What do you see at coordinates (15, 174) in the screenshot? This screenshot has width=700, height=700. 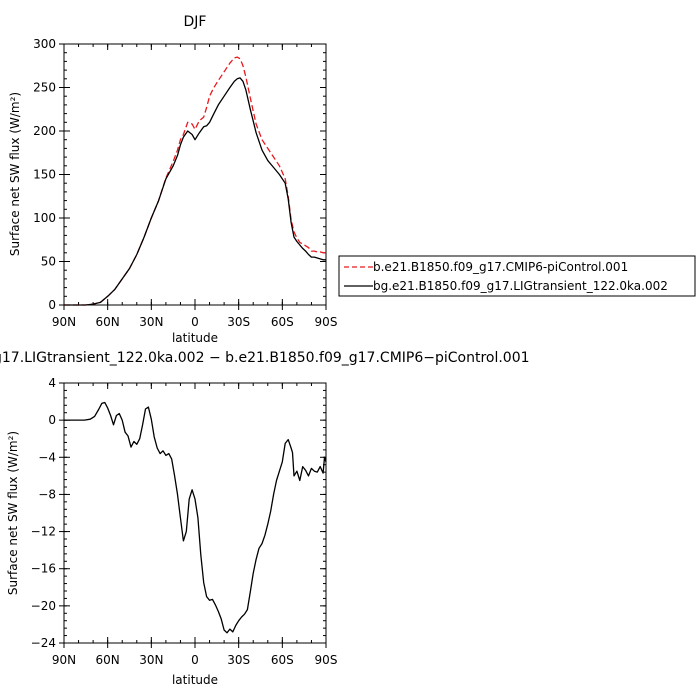 I see `top-y-axis-label: Surface net SW flux (W/m²)` at bounding box center [15, 174].